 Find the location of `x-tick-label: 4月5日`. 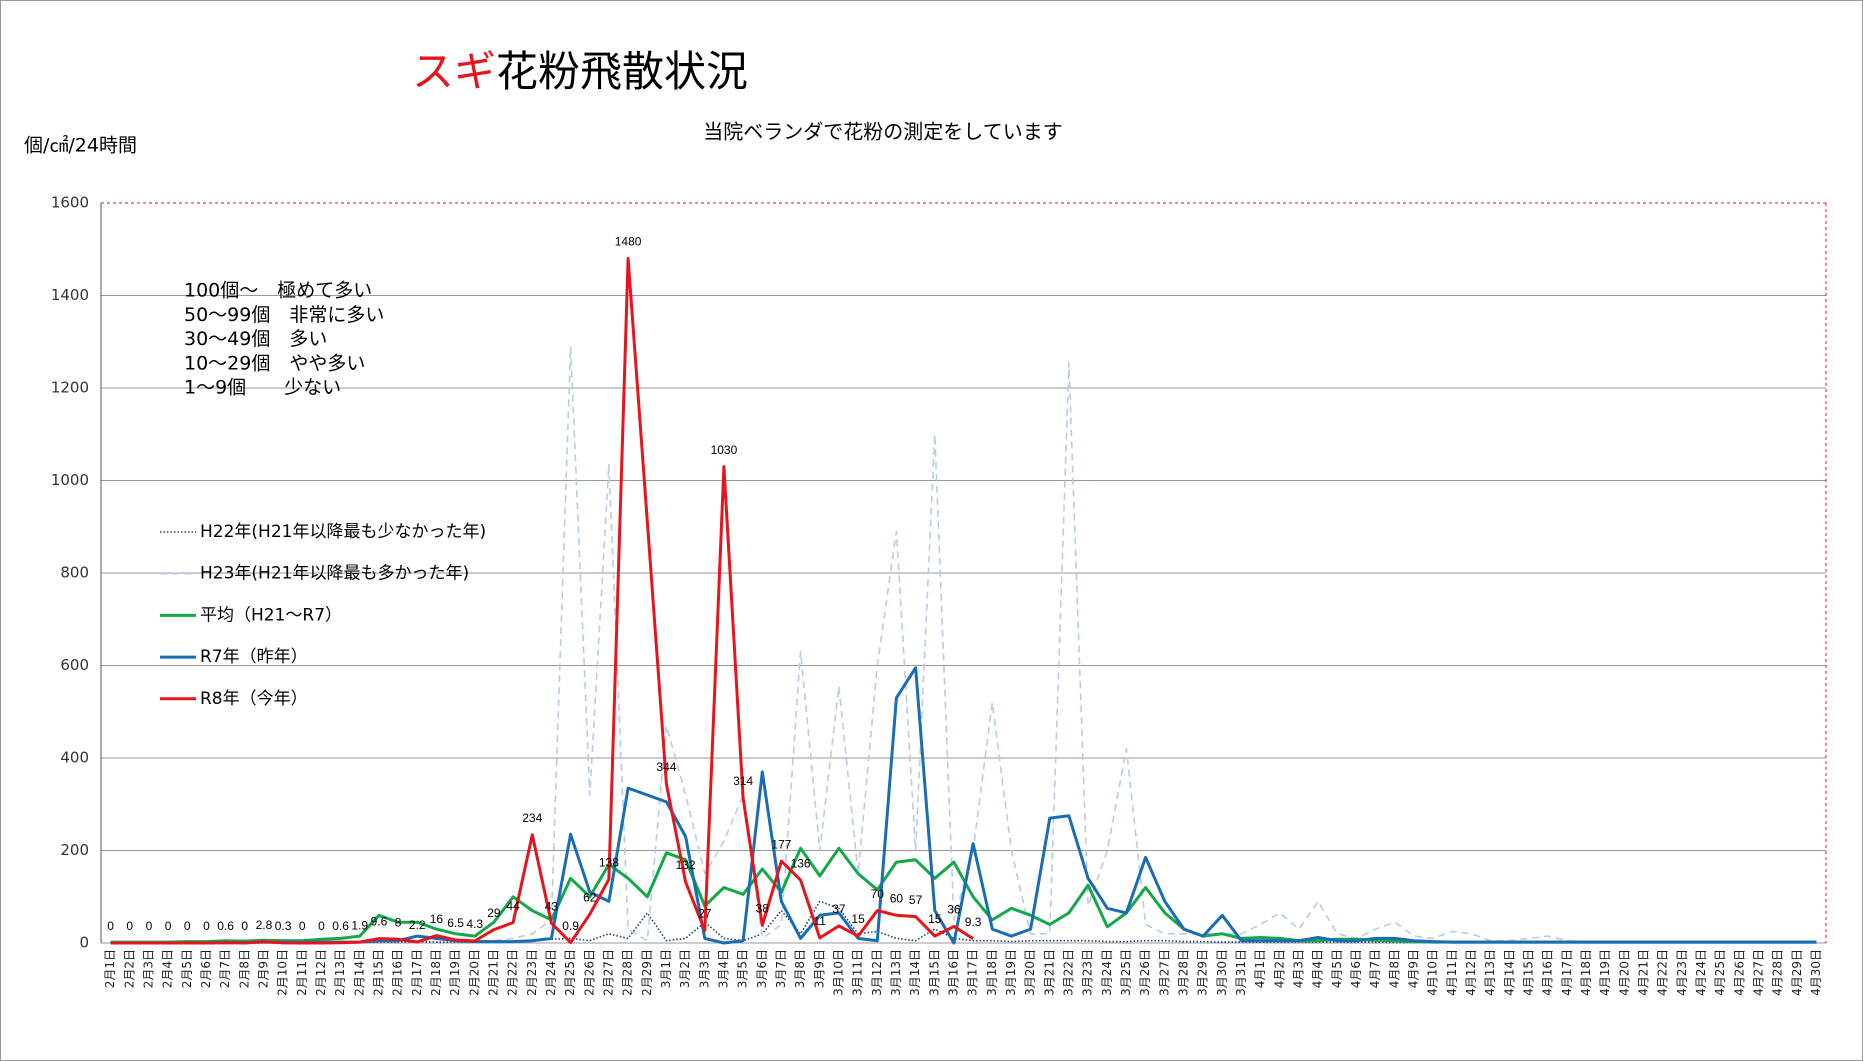

x-tick-label: 4月5日 is located at coordinates (1337, 968).